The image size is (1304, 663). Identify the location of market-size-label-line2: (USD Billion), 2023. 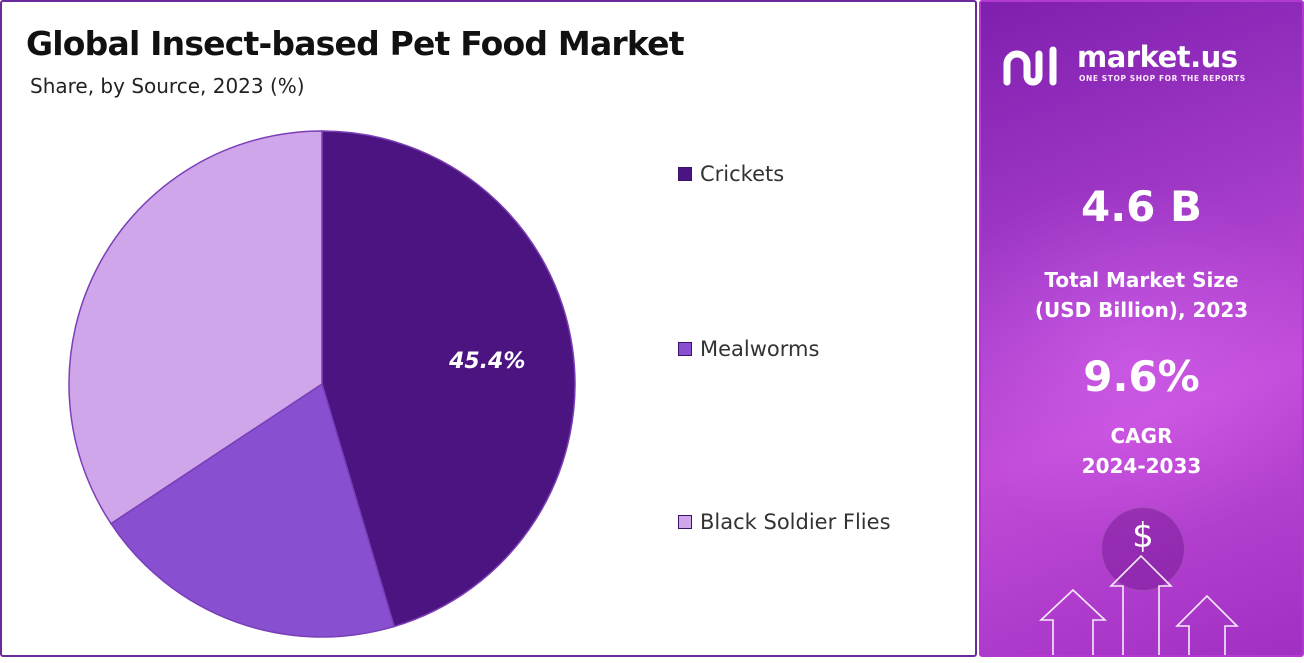
(1141, 310).